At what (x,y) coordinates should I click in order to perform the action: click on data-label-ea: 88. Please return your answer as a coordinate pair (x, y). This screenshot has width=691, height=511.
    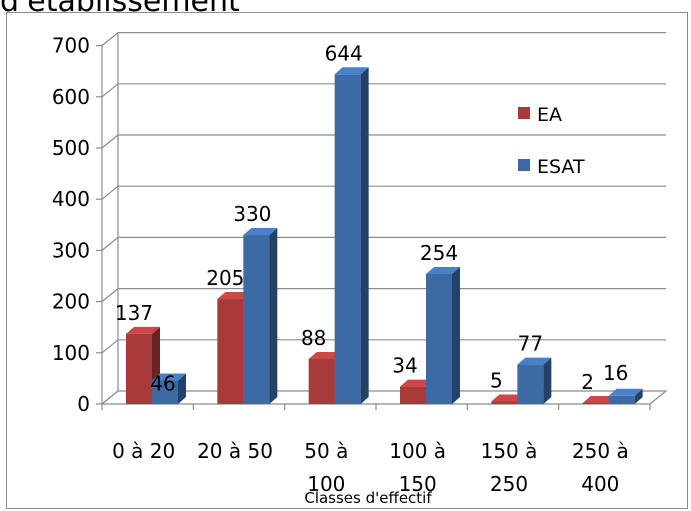
    Looking at the image, I should click on (313, 338).